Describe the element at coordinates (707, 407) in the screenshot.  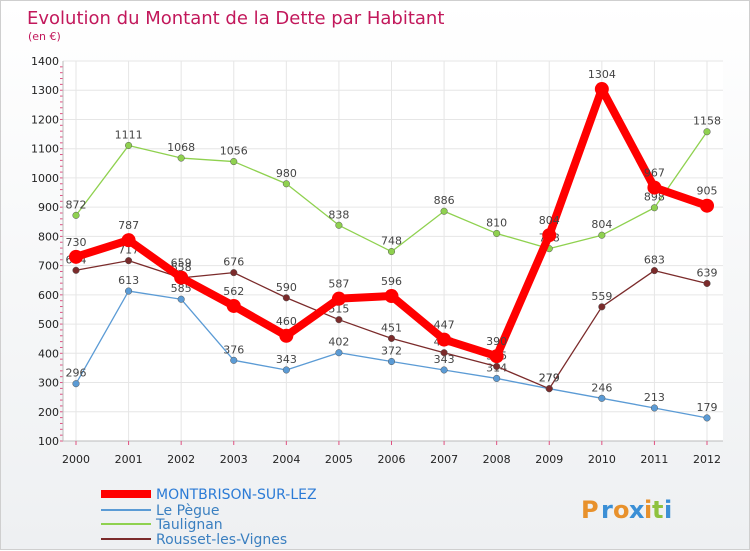
I see `data-label: 179` at that location.